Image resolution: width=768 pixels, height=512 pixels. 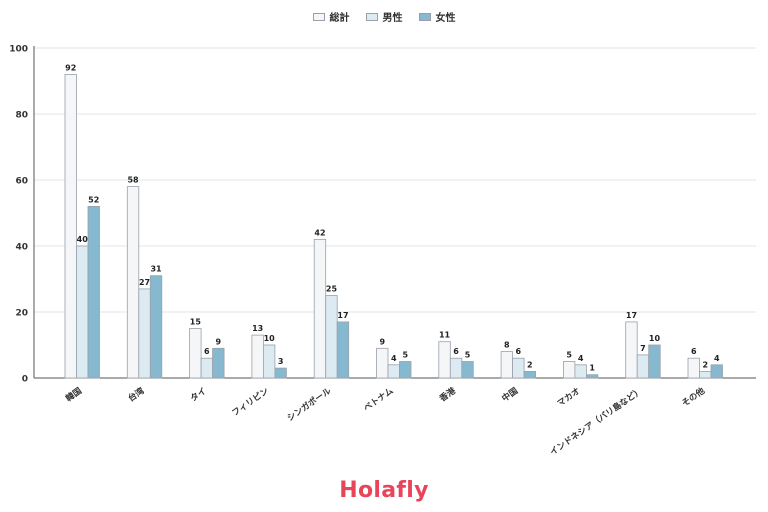 What do you see at coordinates (74, 394) in the screenshot?
I see `x-tick-label: 韓国` at bounding box center [74, 394].